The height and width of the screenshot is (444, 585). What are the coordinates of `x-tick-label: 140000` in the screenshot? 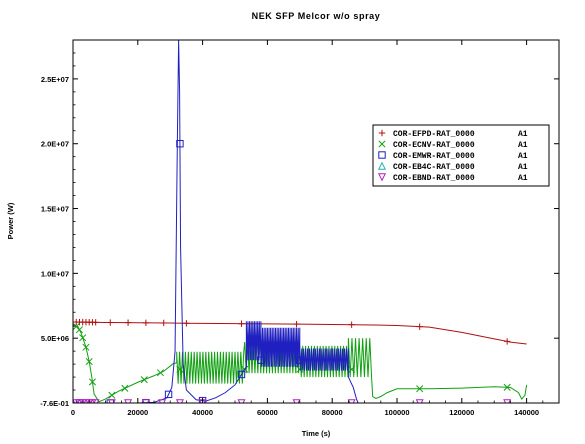 It's located at (526, 412).